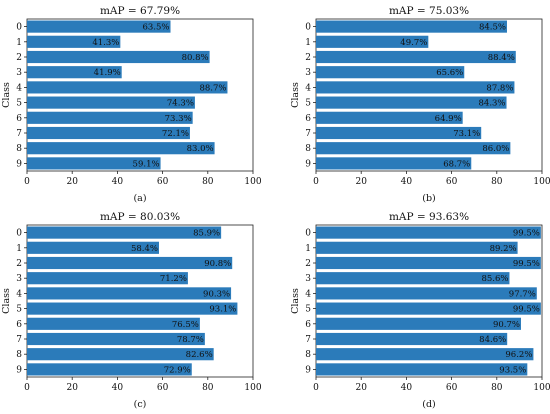 This screenshot has width=550, height=414. What do you see at coordinates (506, 325) in the screenshot?
I see `data-label: 90.7%` at bounding box center [506, 325].